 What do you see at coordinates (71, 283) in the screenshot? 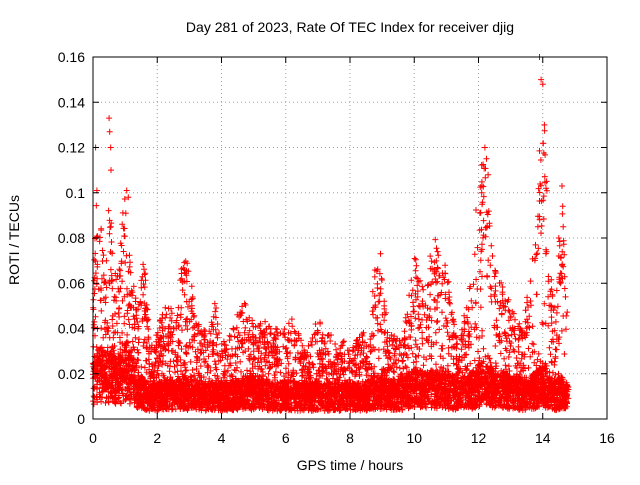
I see `y-tick-label: 0.06` at bounding box center [71, 283].